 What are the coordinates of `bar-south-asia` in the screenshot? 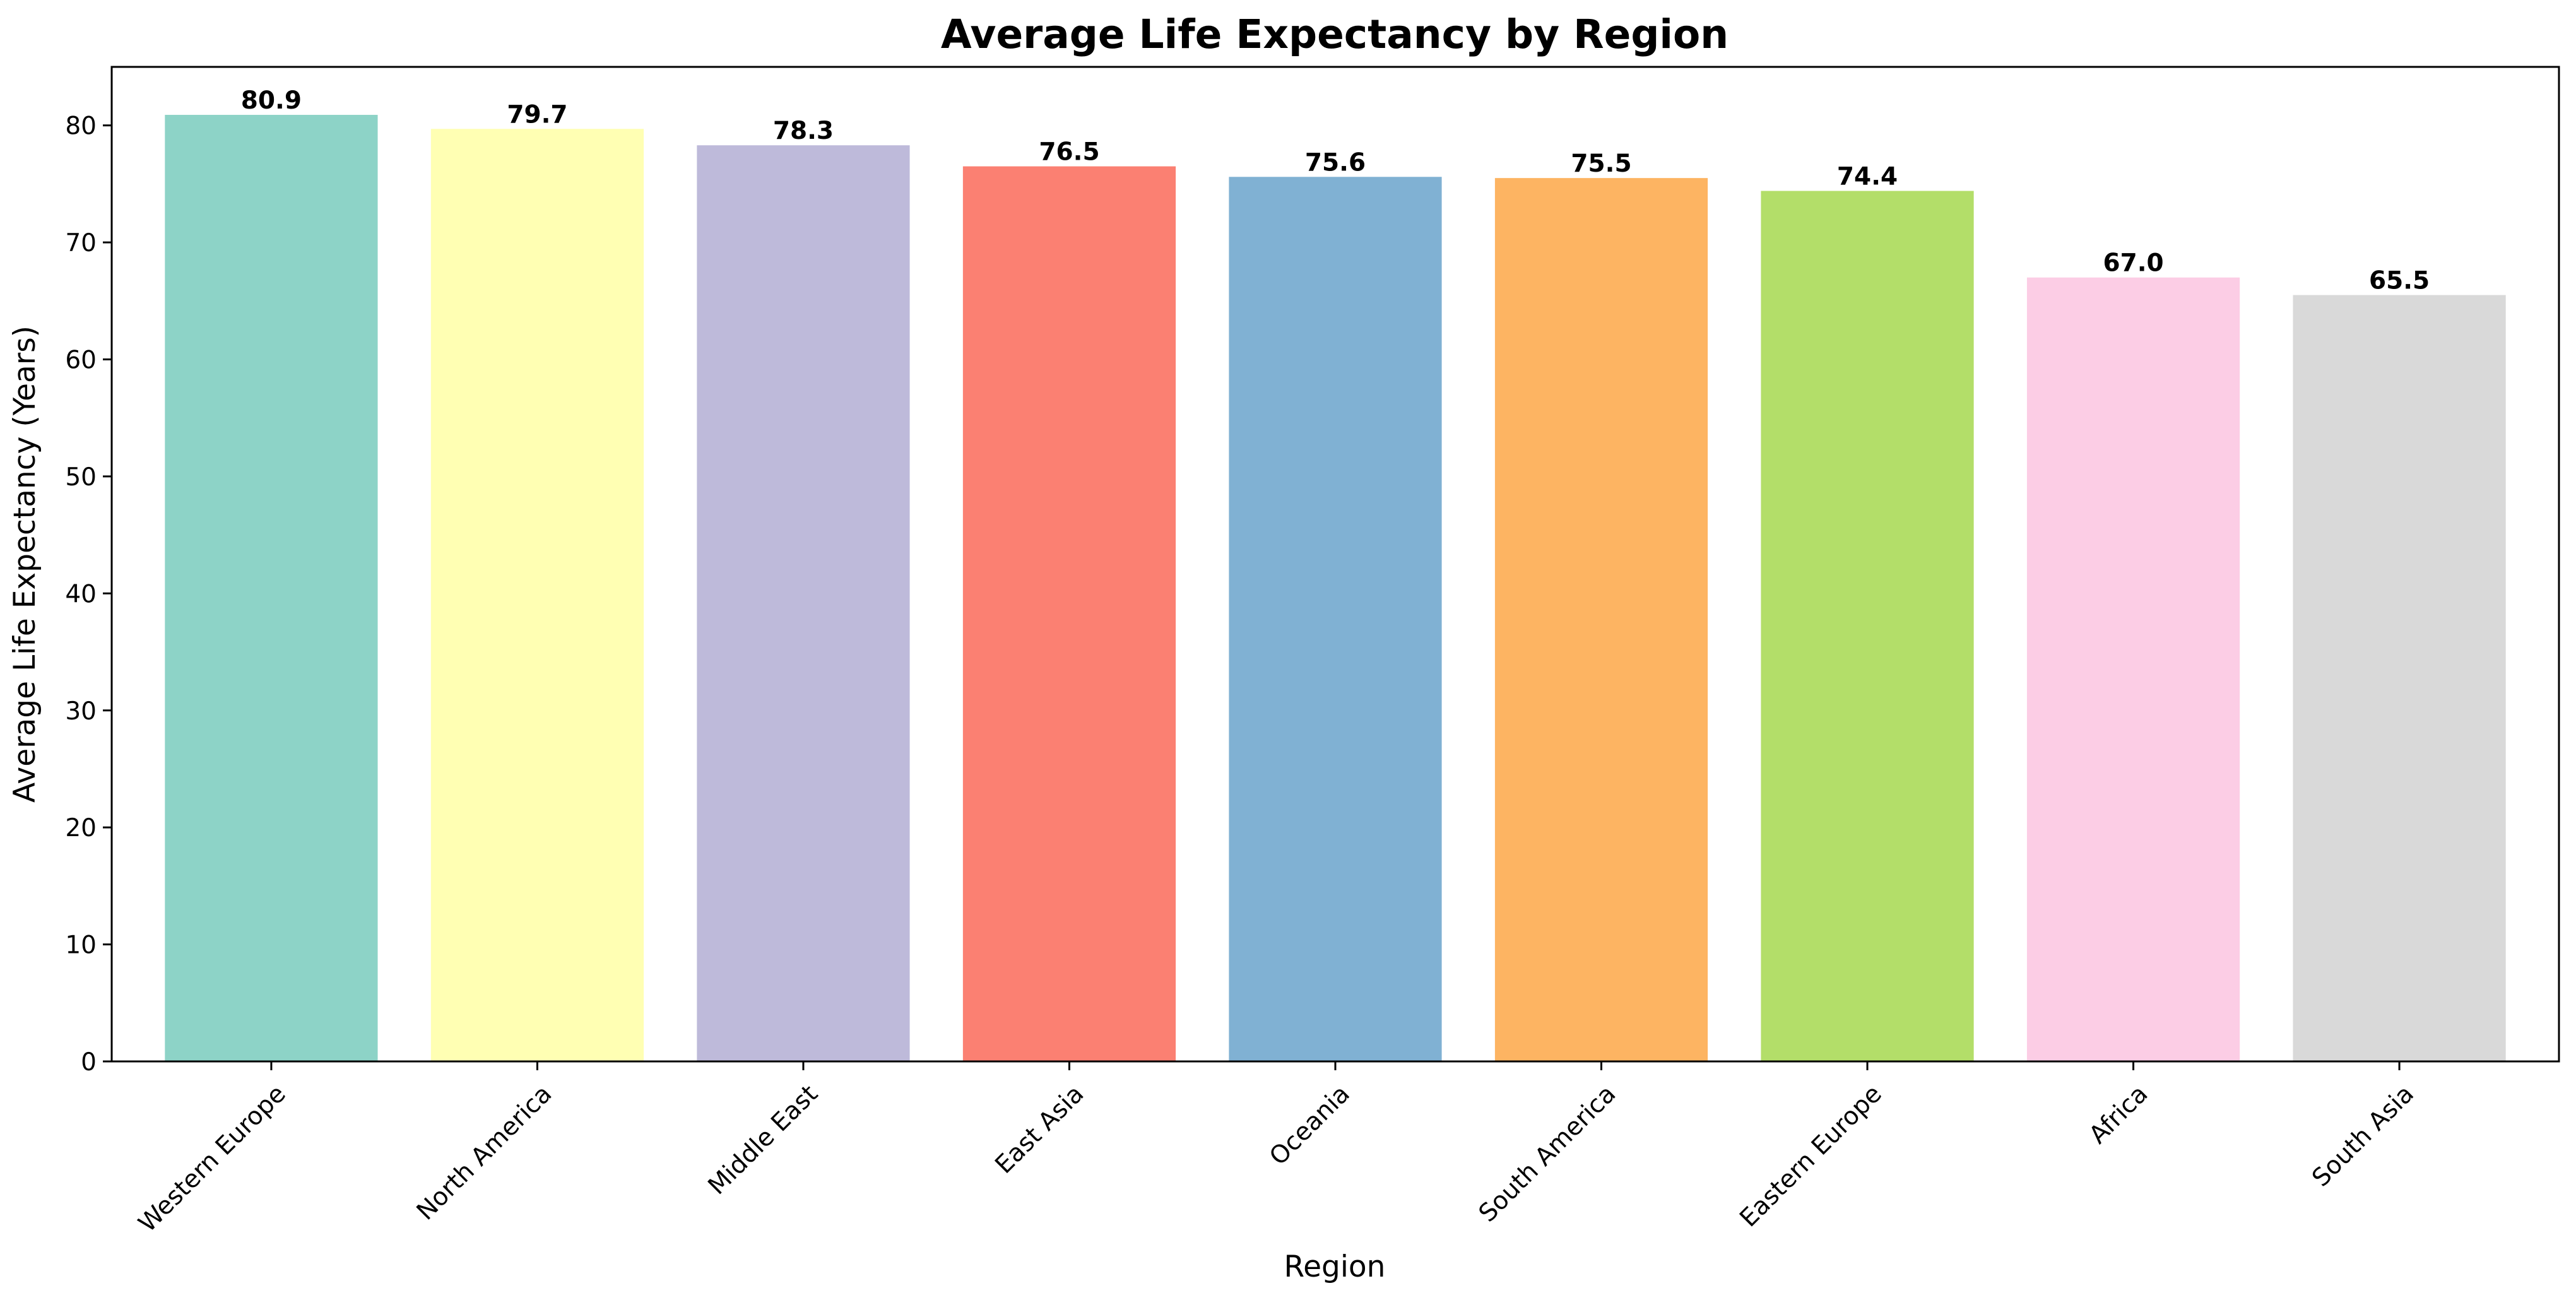 It's located at (2399, 678).